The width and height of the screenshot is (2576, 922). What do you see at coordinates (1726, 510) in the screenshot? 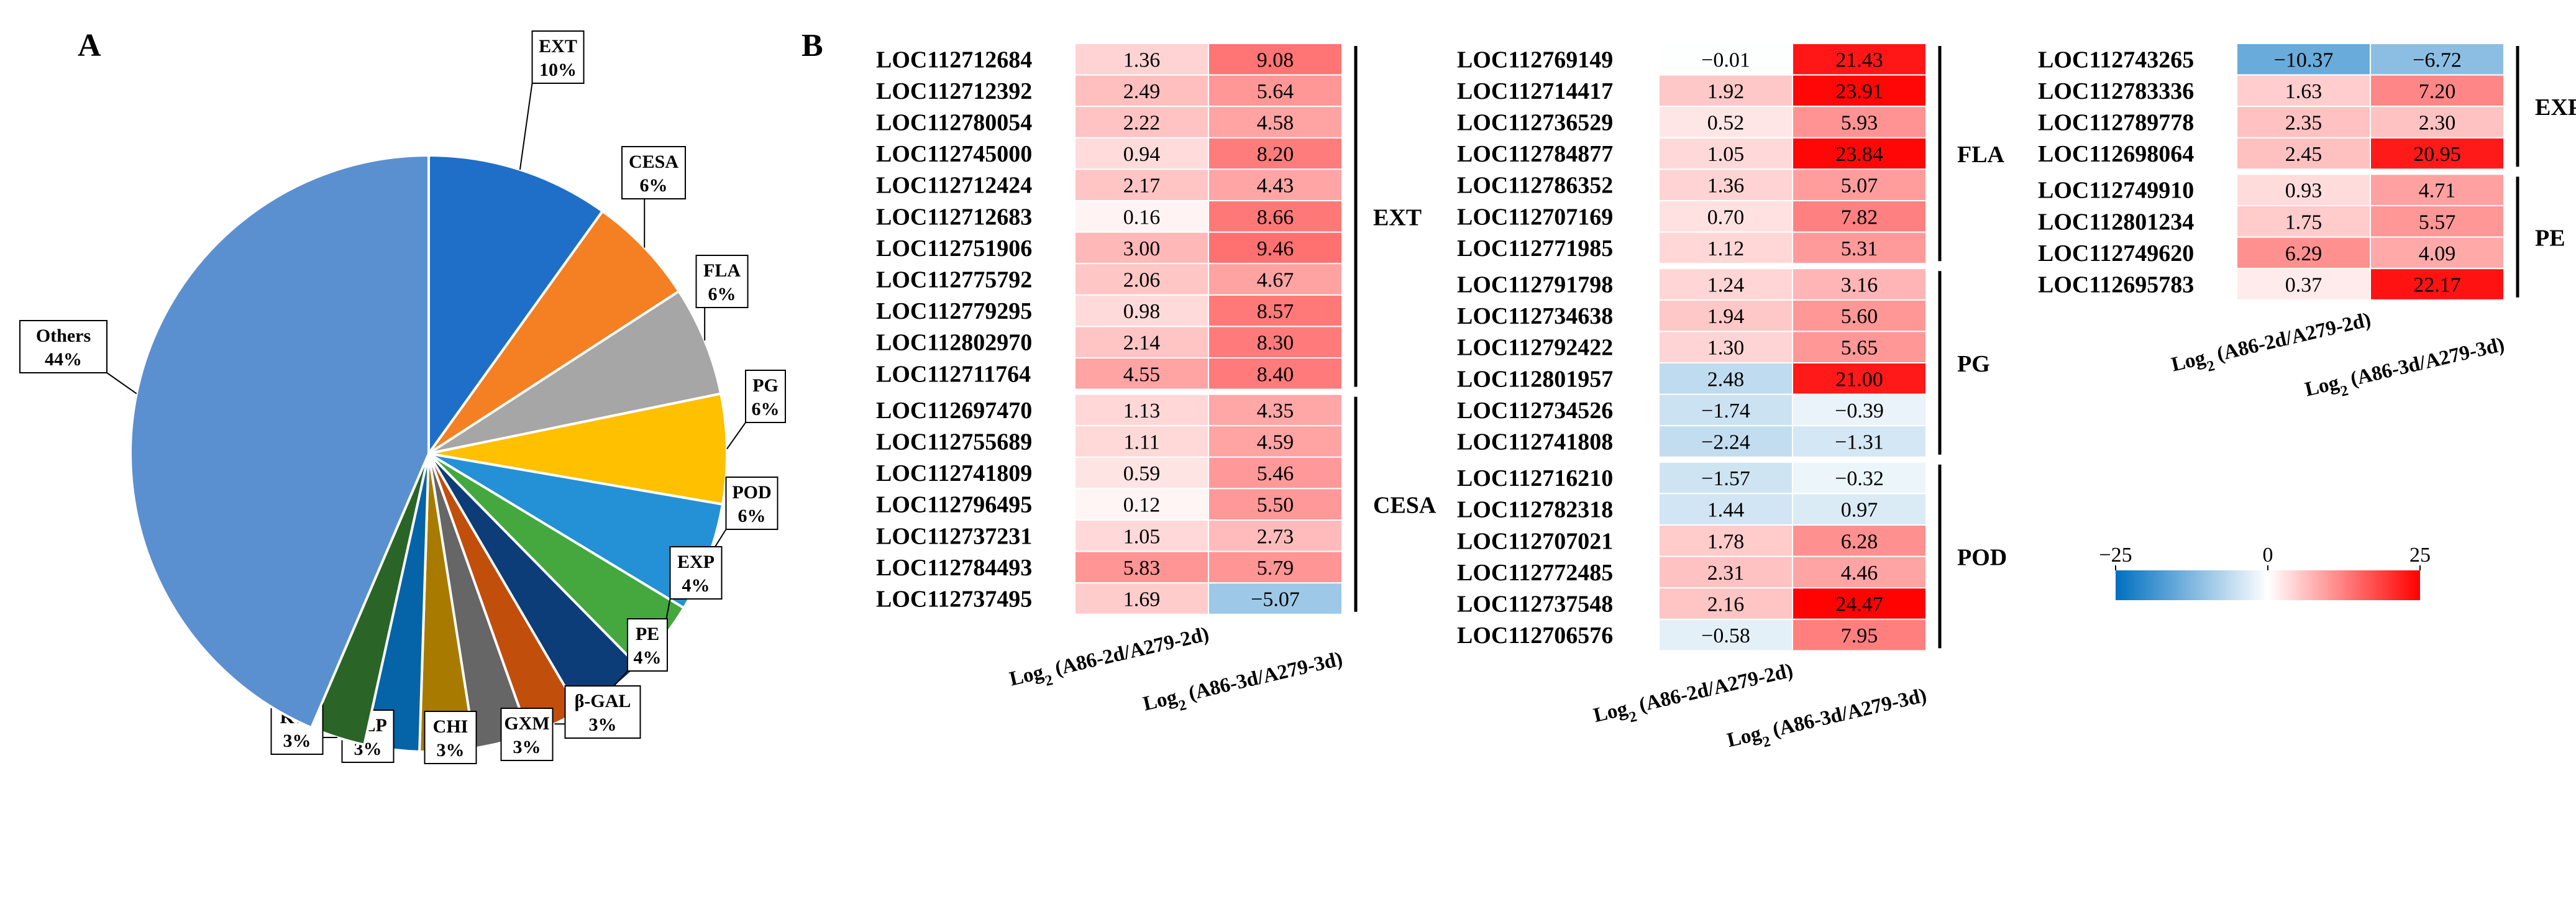
I see `heat-value-loc112782318-0: 1.44` at bounding box center [1726, 510].